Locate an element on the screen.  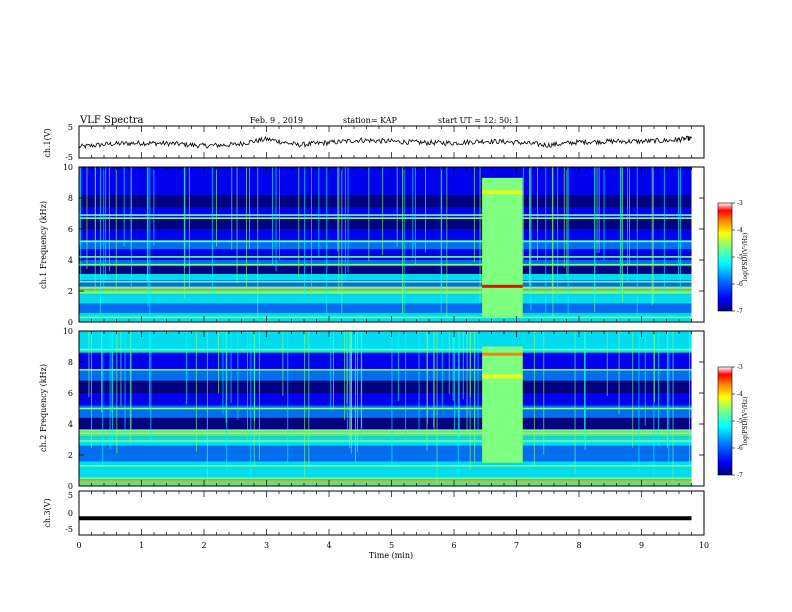
time-tick-label: 1 is located at coordinates (141, 545).